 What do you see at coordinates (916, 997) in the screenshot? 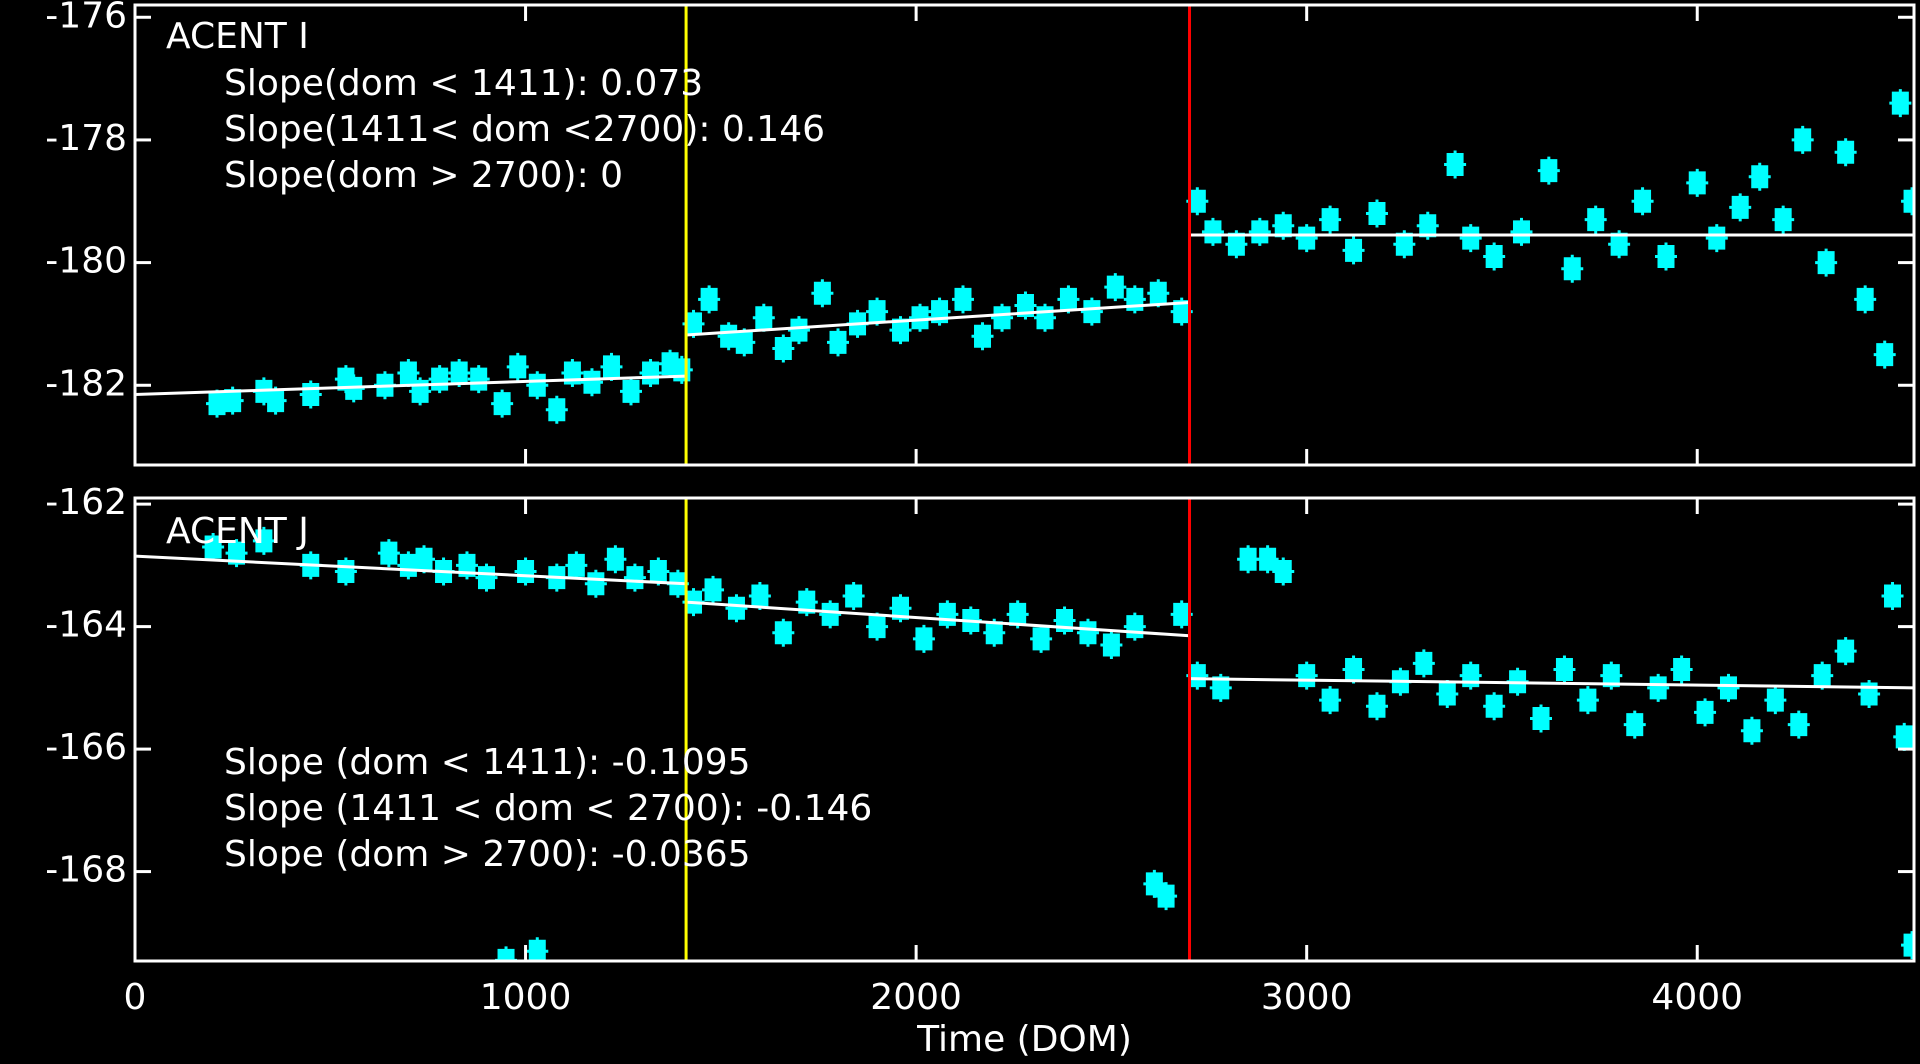
I see `x-tick-label: 2000` at bounding box center [916, 997].